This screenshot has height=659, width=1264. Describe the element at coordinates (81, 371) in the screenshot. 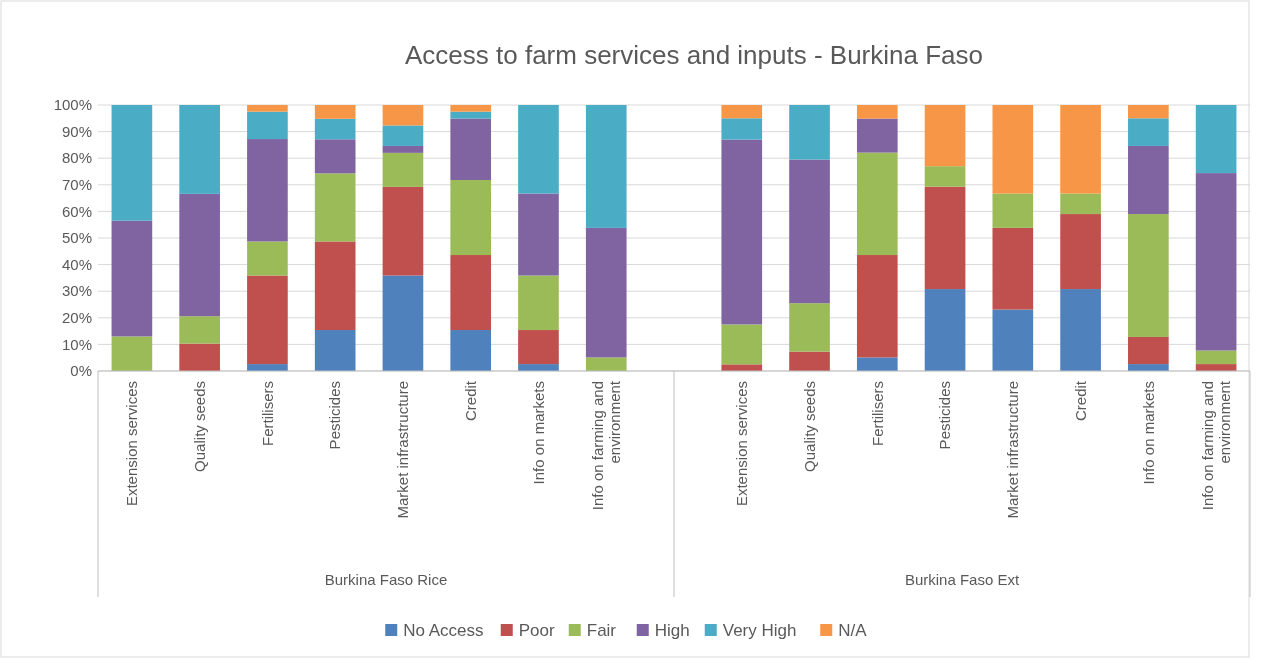

I see `y-tick-label: 0%` at that location.